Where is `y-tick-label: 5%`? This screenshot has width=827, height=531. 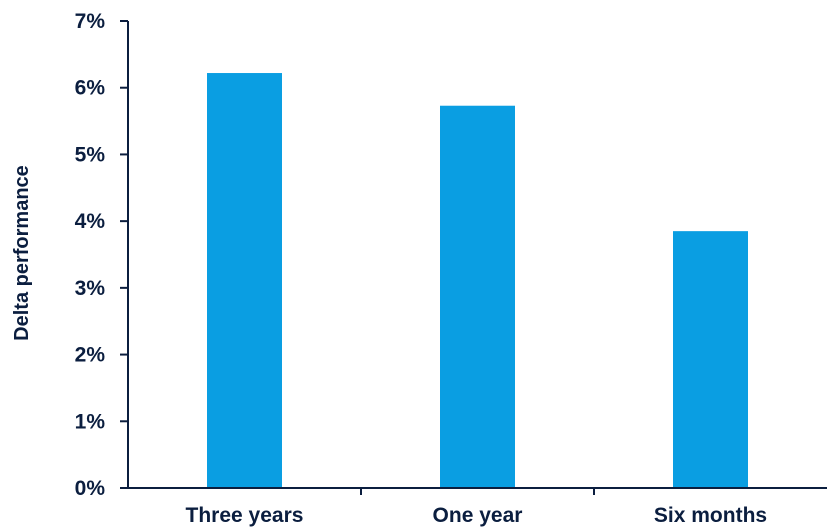
y-tick-label: 5% is located at coordinates (90, 154).